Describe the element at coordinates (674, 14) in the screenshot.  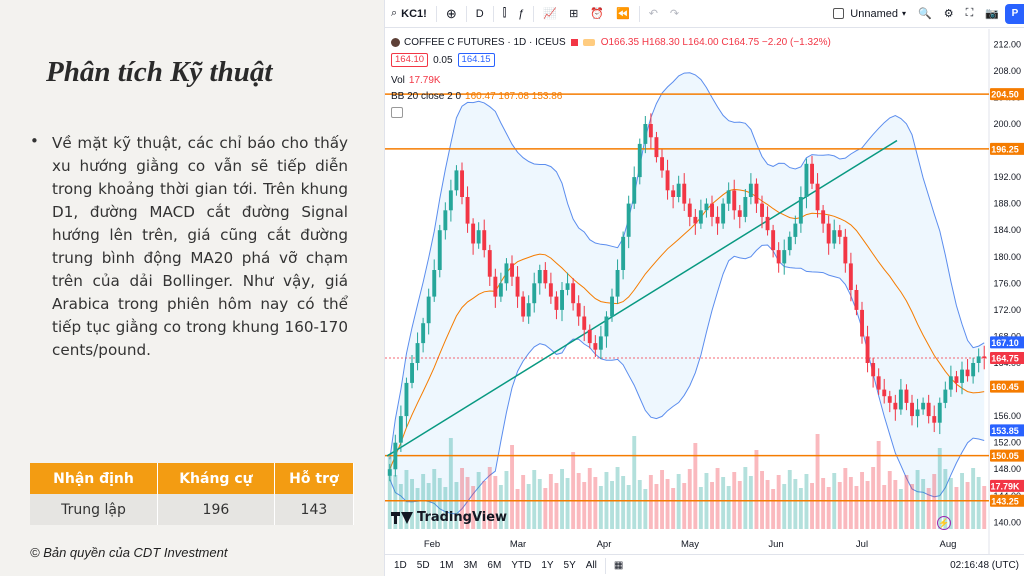
I see `redo-button: ↷` at that location.